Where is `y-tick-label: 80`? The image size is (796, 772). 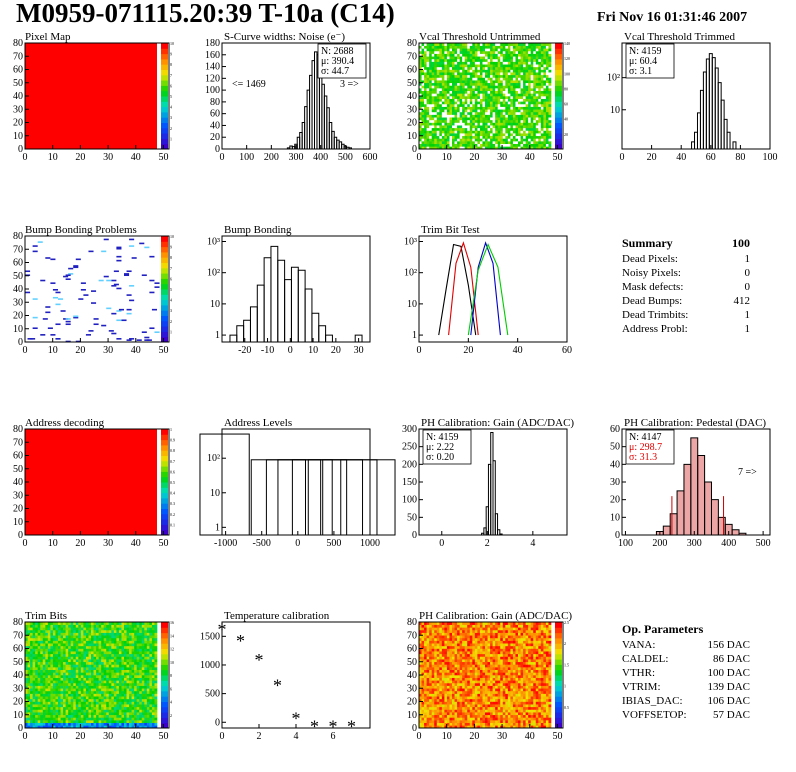
y-tick-label: 80 is located at coordinates (18, 43).